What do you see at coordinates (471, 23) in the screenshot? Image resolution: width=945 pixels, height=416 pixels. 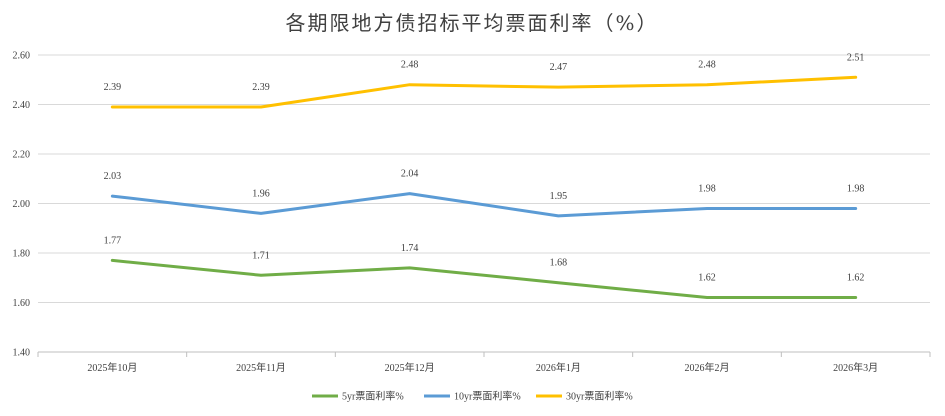 I see `chart-title: 各期限地方债招标平均票面利率（%）` at bounding box center [471, 23].